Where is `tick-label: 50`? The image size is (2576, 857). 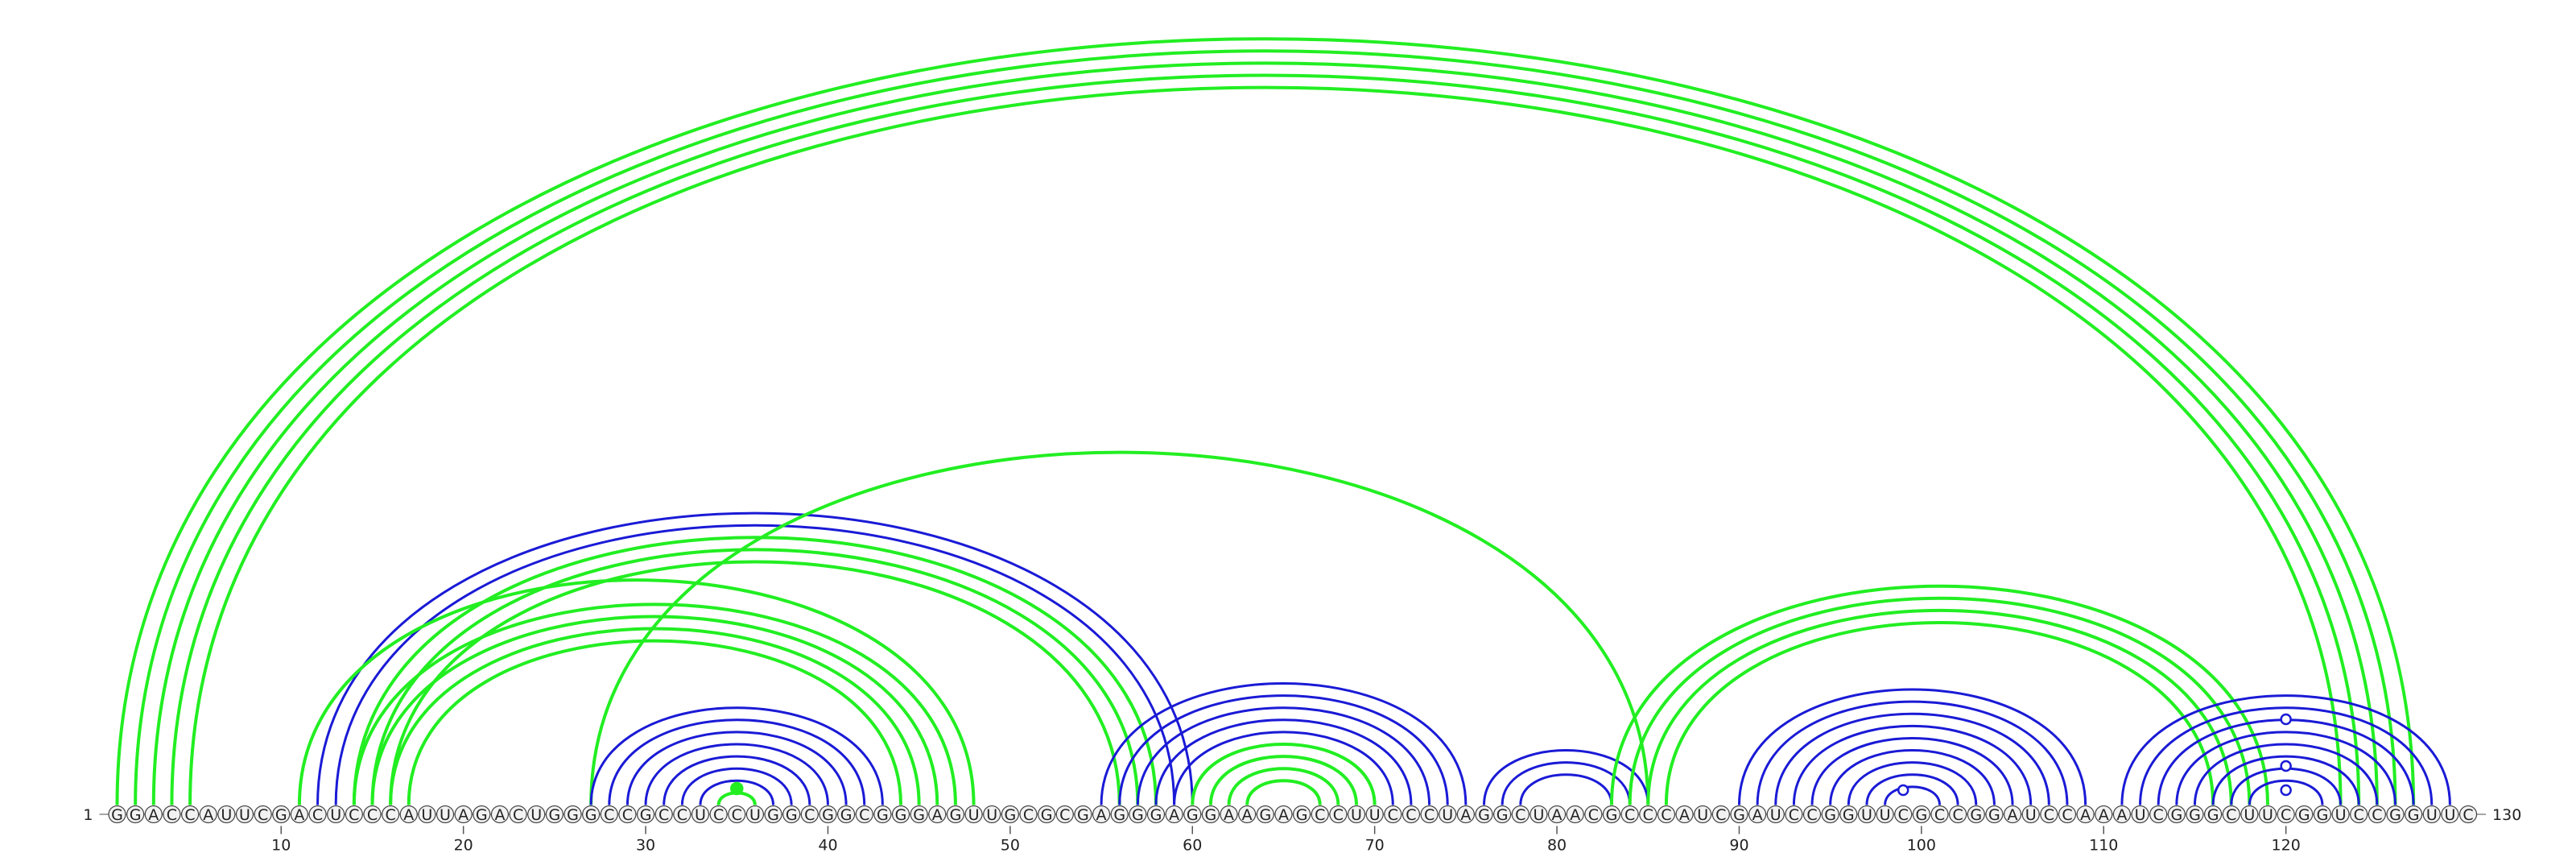
tick-label: 50 is located at coordinates (1010, 846).